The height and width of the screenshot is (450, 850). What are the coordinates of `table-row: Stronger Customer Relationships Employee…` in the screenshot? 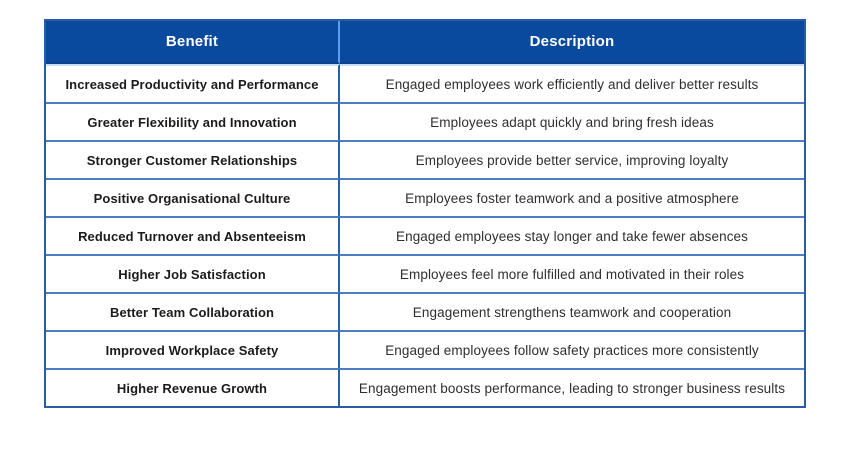 It's located at (425, 159).